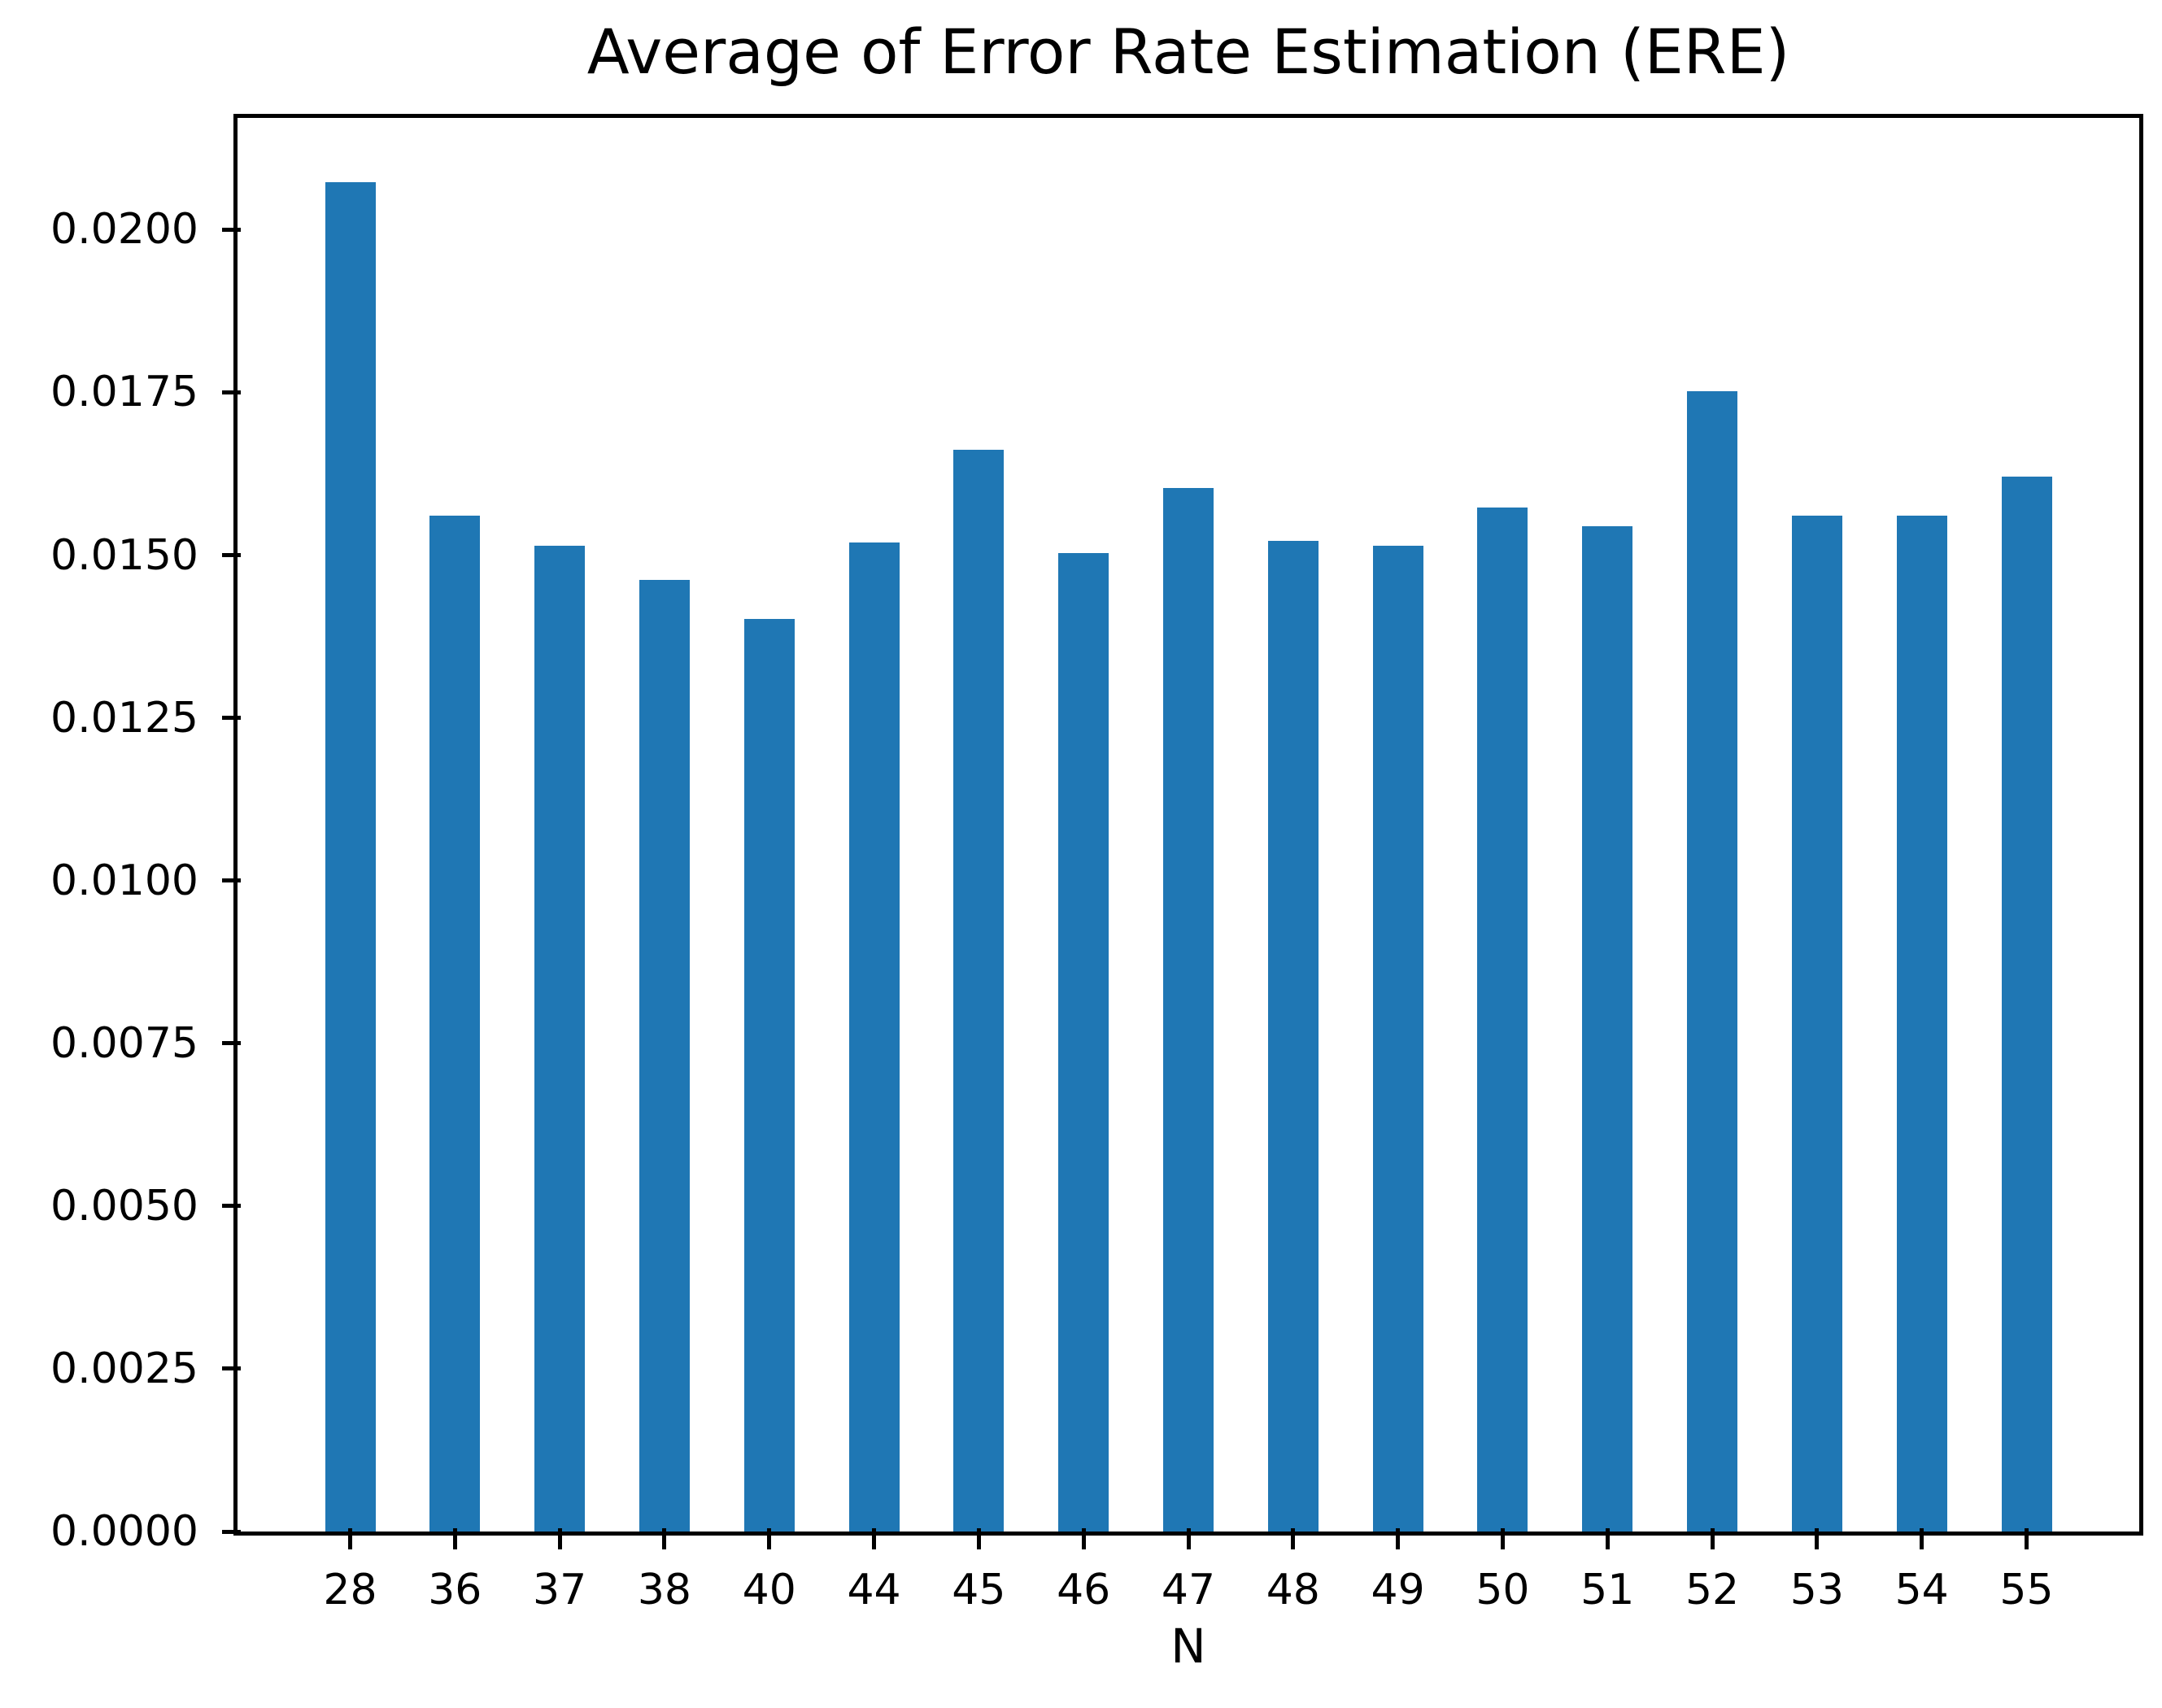 This screenshot has width=2162, height=1708. Describe the element at coordinates (231, 392) in the screenshot. I see `y-tick-mark-0.0175` at that location.